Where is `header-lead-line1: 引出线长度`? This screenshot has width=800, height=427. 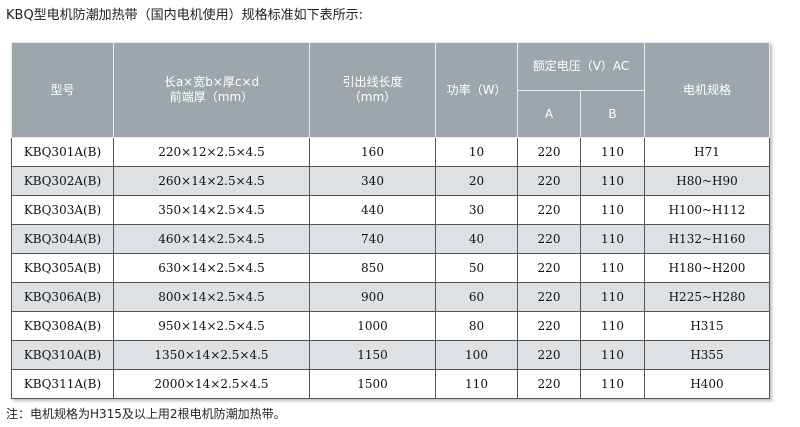
header-lead-line1: 引出线长度 is located at coordinates (372, 82).